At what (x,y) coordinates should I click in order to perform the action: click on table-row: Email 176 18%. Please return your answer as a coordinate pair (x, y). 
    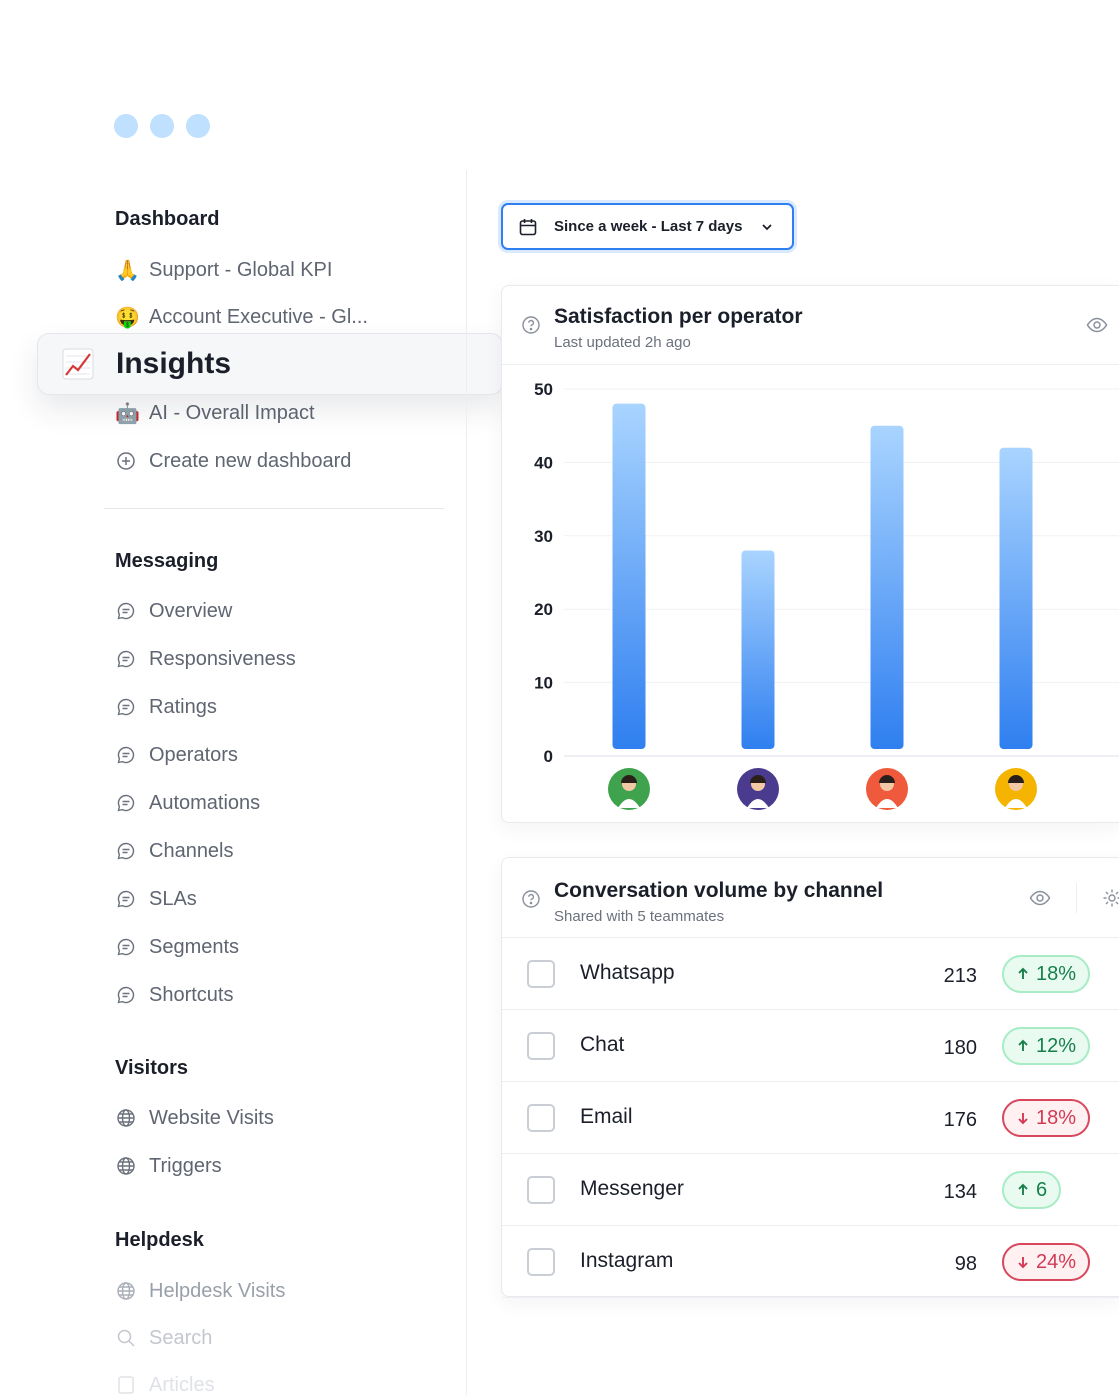
    Looking at the image, I should click on (810, 1118).